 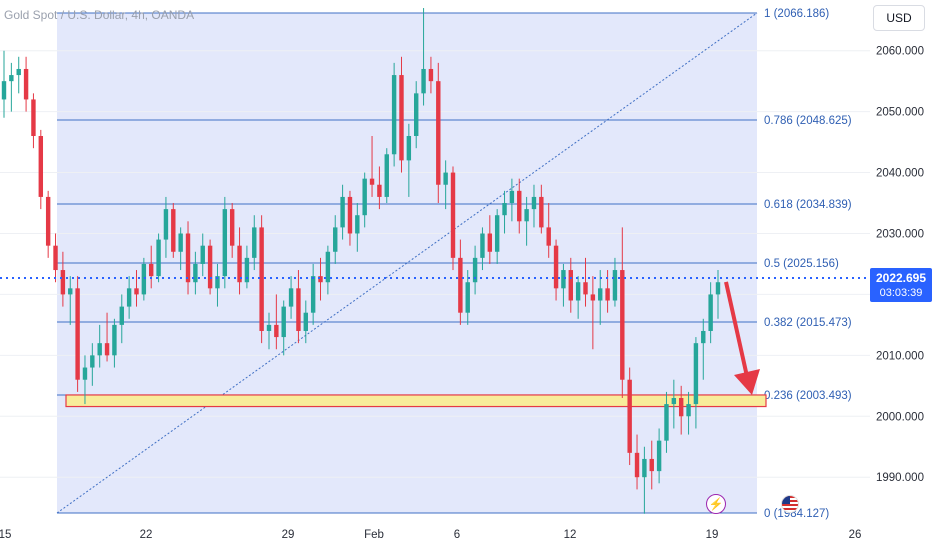 I want to click on x-tick-label: 29, so click(x=288, y=535).